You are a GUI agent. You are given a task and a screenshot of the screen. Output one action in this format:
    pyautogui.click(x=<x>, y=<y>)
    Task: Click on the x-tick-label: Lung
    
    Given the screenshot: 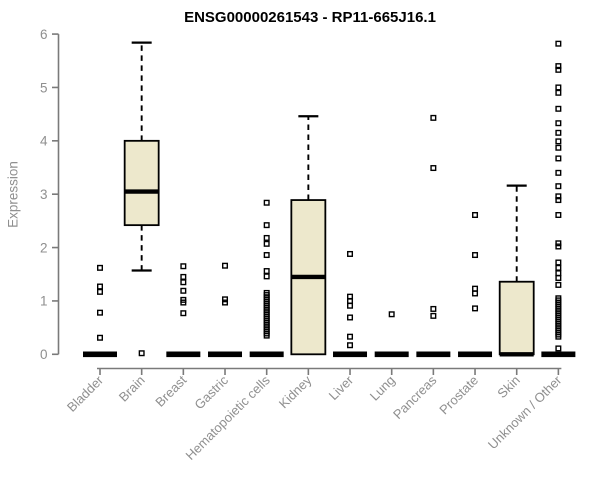 What is the action you would take?
    pyautogui.click(x=382, y=388)
    